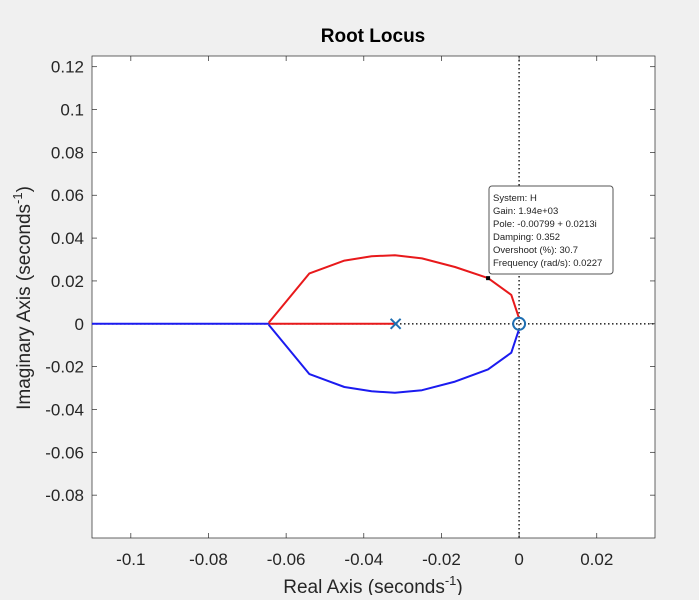 This screenshot has width=699, height=600. I want to click on datatip-line: Frequency (rad/s): 0.0227, so click(547, 263).